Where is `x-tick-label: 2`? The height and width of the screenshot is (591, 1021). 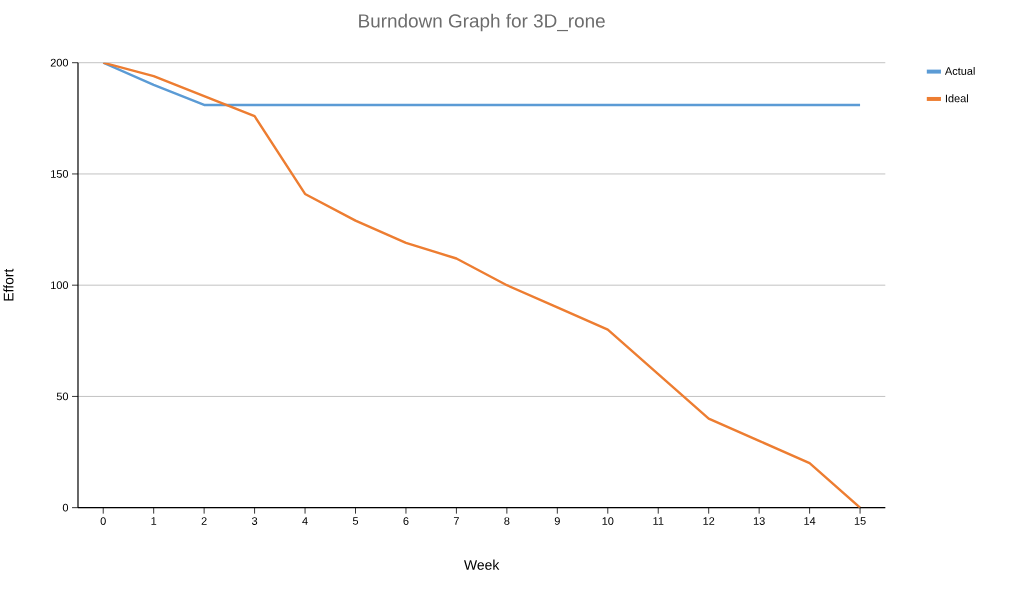 x-tick-label: 2 is located at coordinates (204, 521).